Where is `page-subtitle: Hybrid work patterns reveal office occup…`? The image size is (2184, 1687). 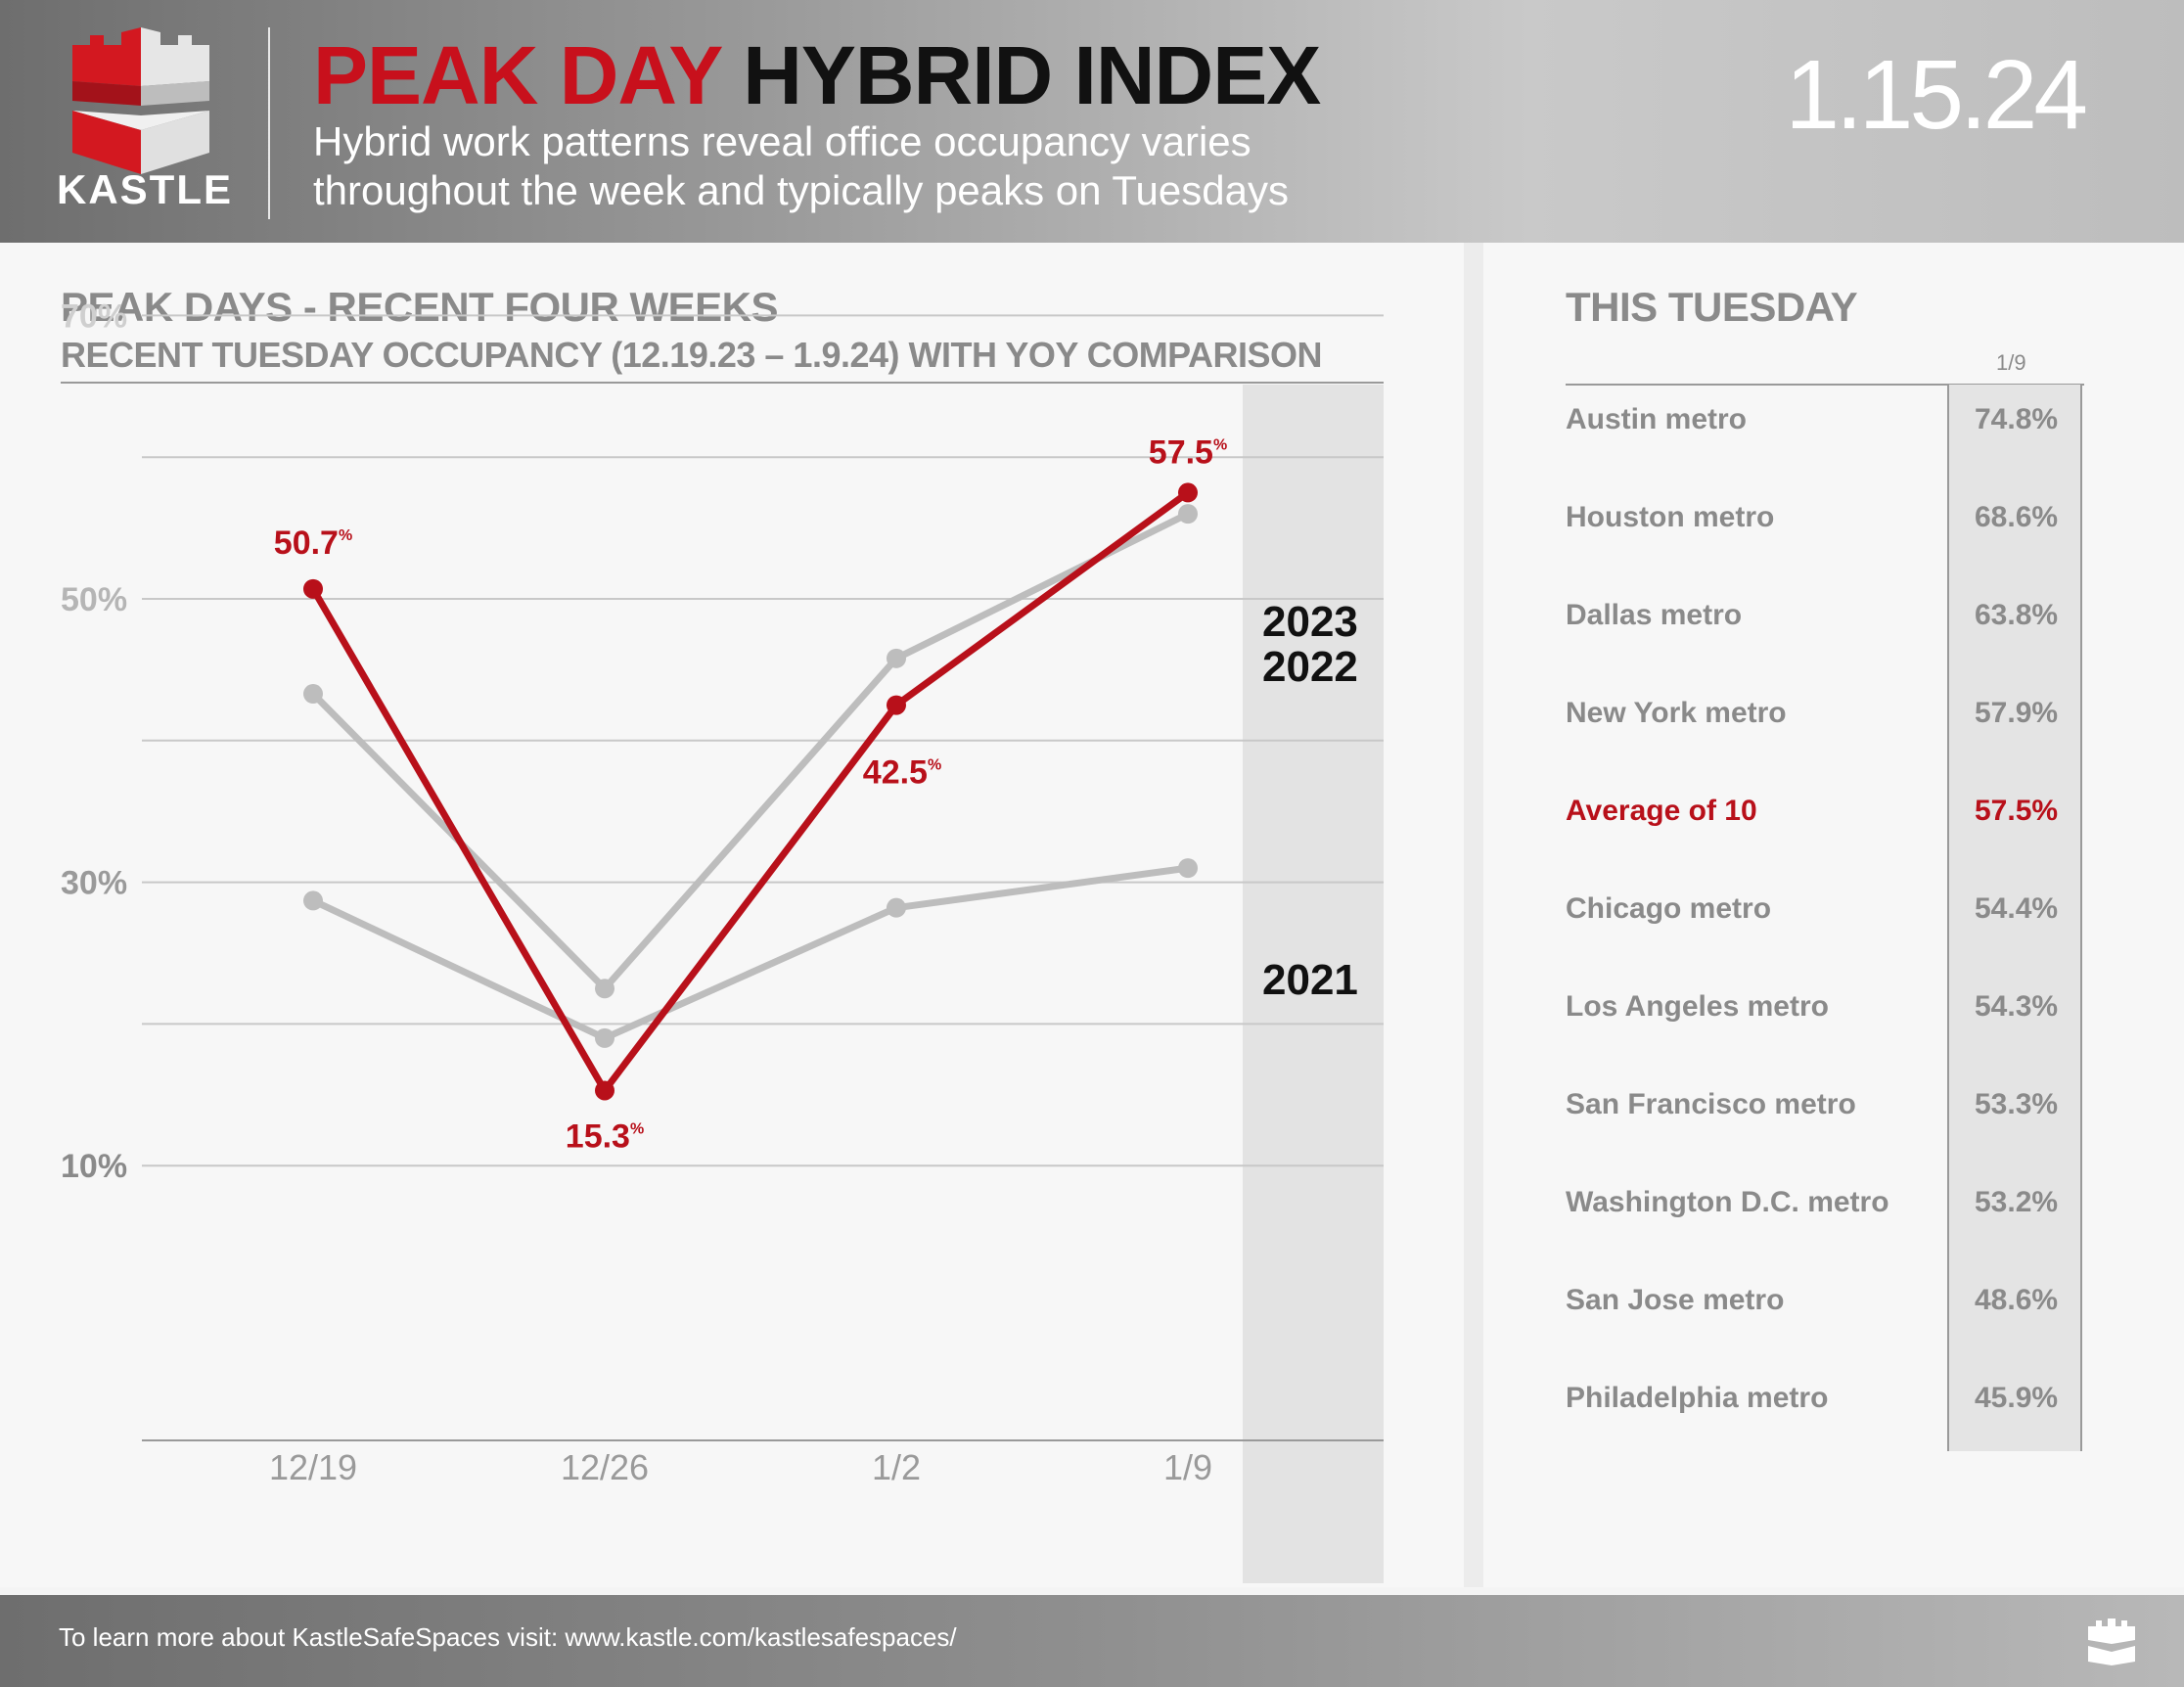
page-subtitle: Hybrid work patterns reveal office occup… is located at coordinates (900, 166).